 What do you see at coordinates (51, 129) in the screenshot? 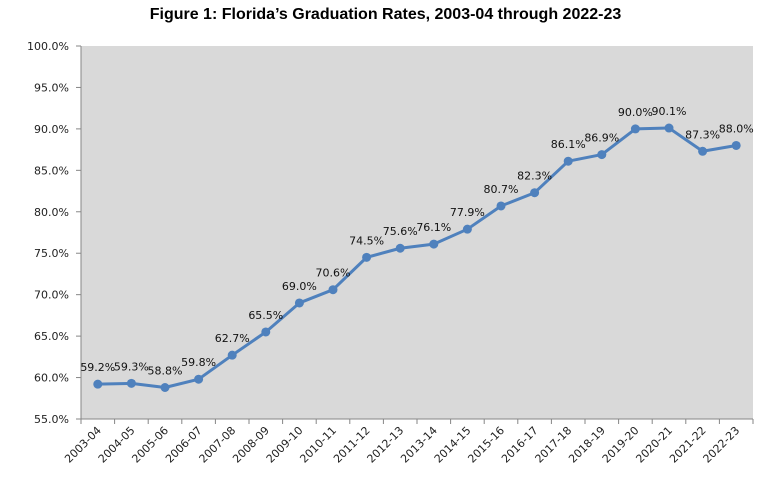
I see `y-tick-label: 90.0%` at bounding box center [51, 129].